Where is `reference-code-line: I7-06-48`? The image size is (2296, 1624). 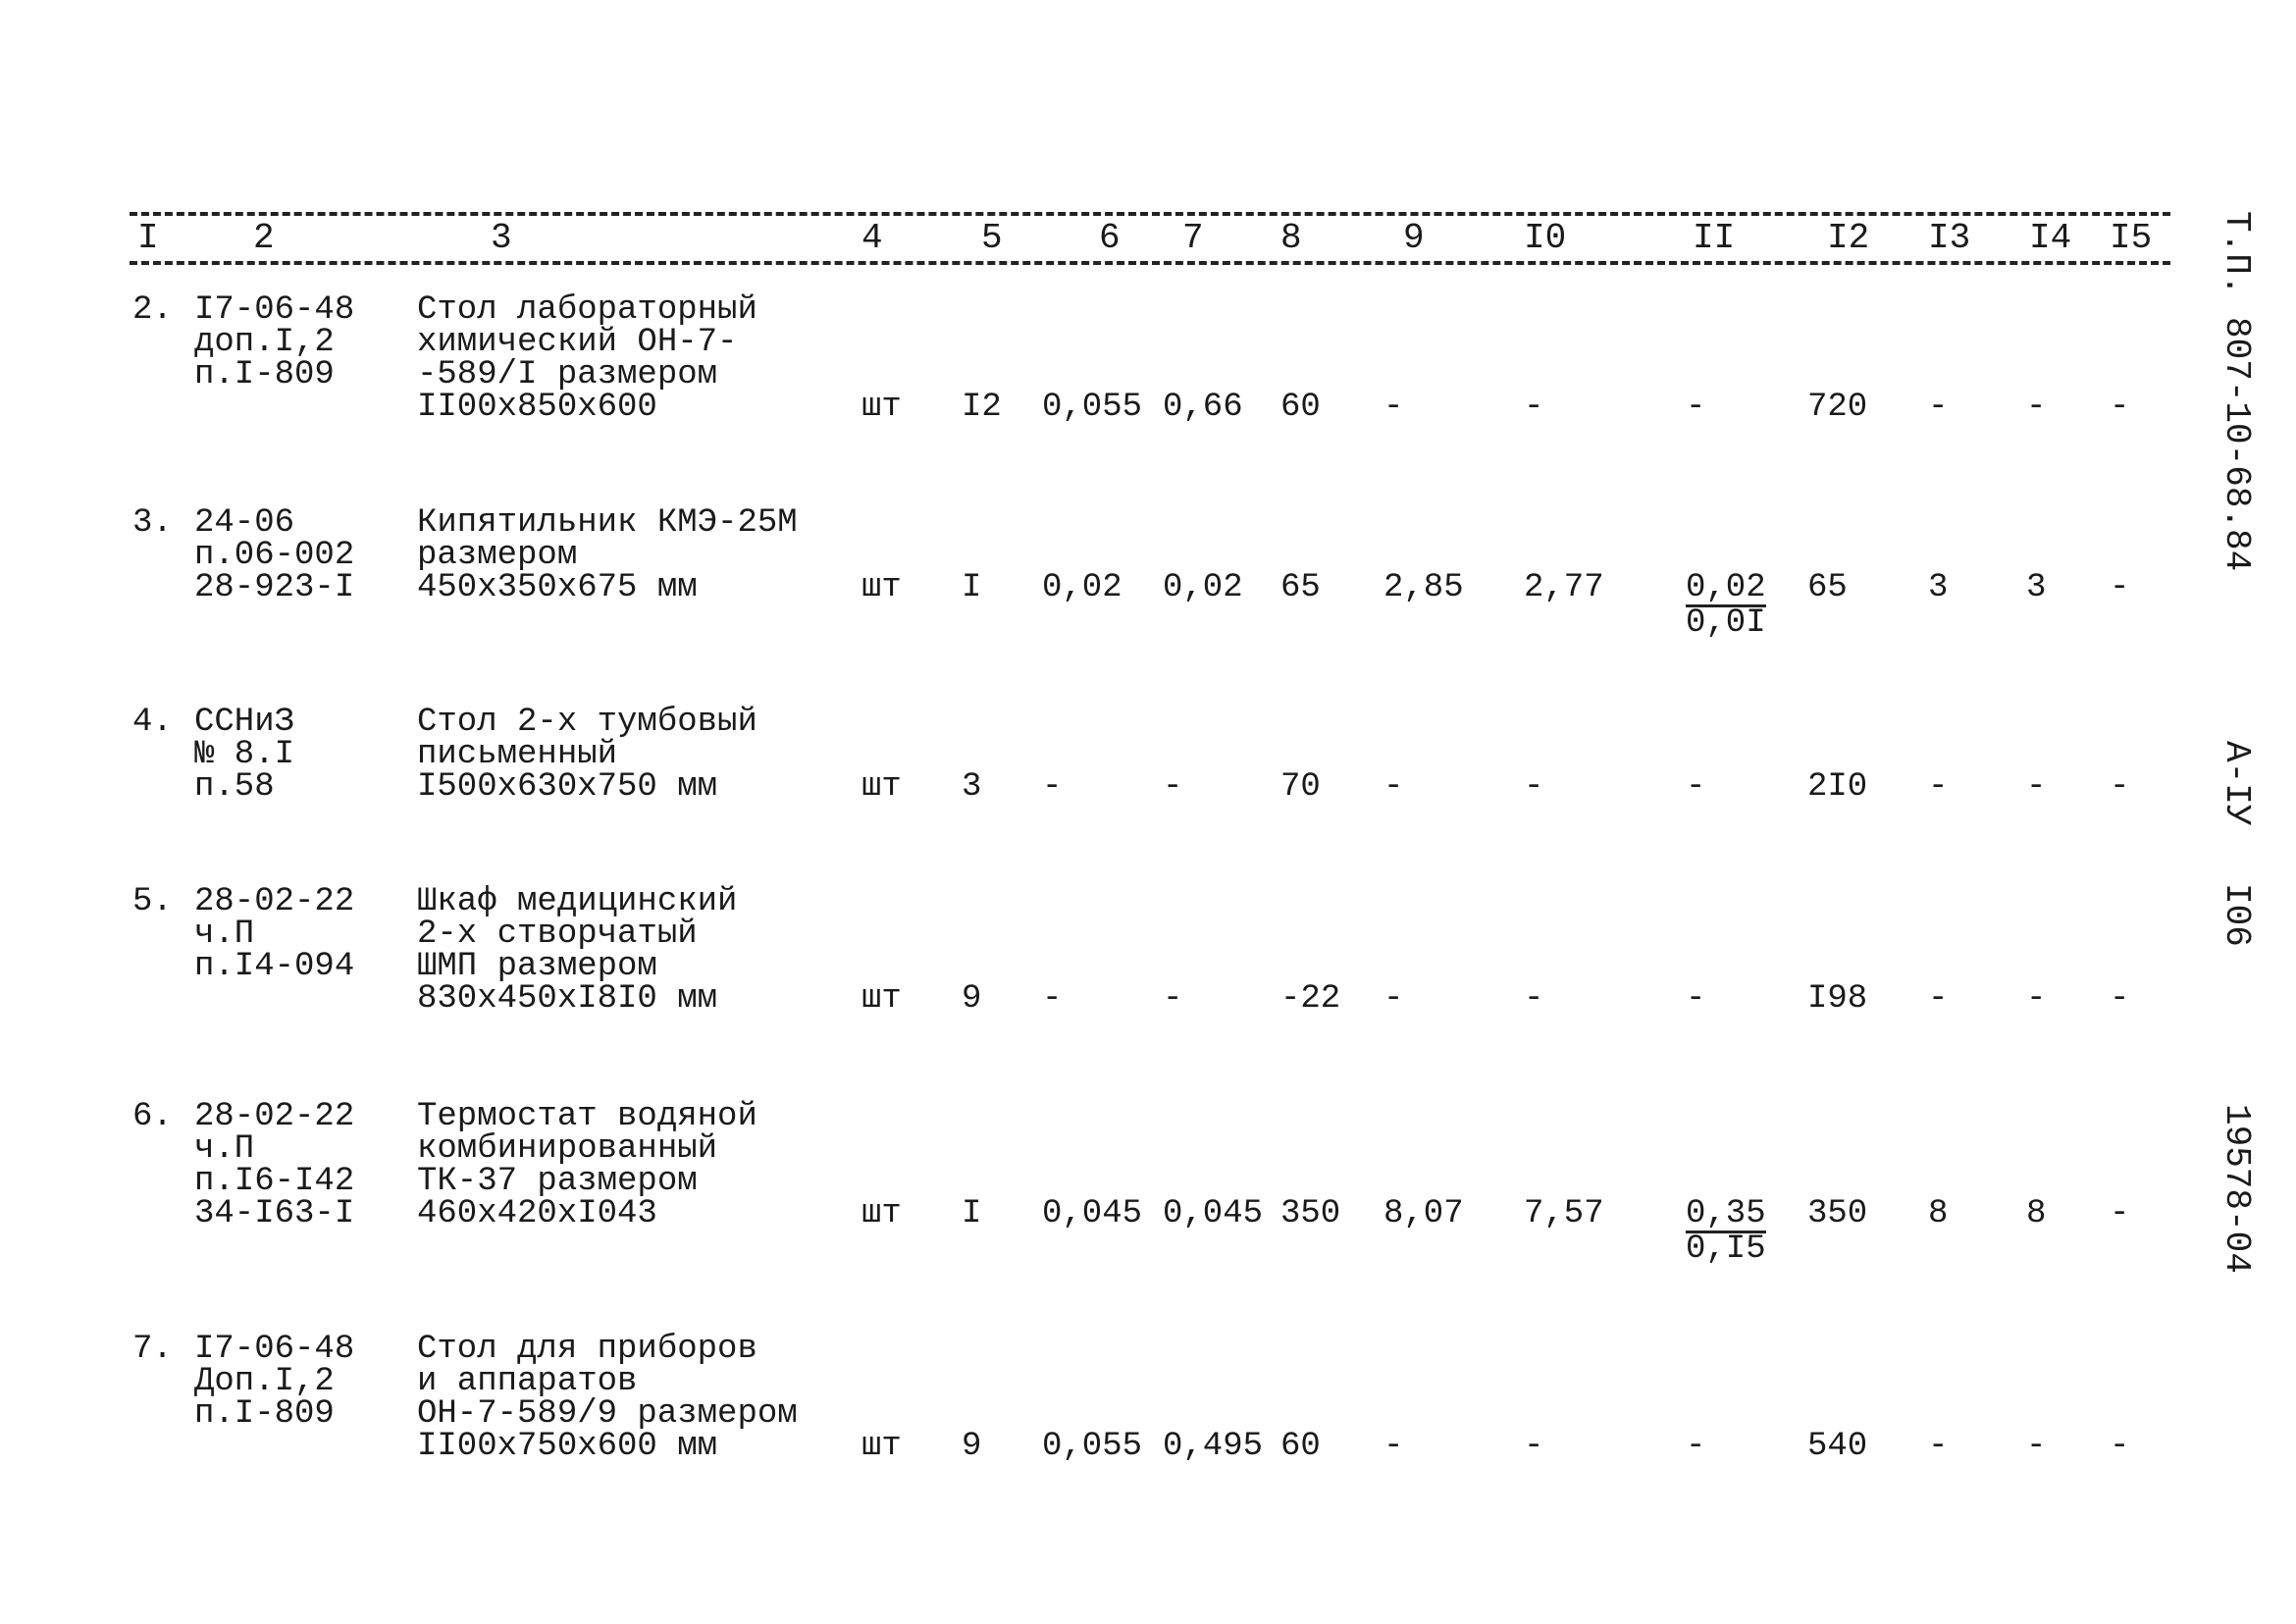
reference-code-line: I7-06-48 is located at coordinates (274, 1349).